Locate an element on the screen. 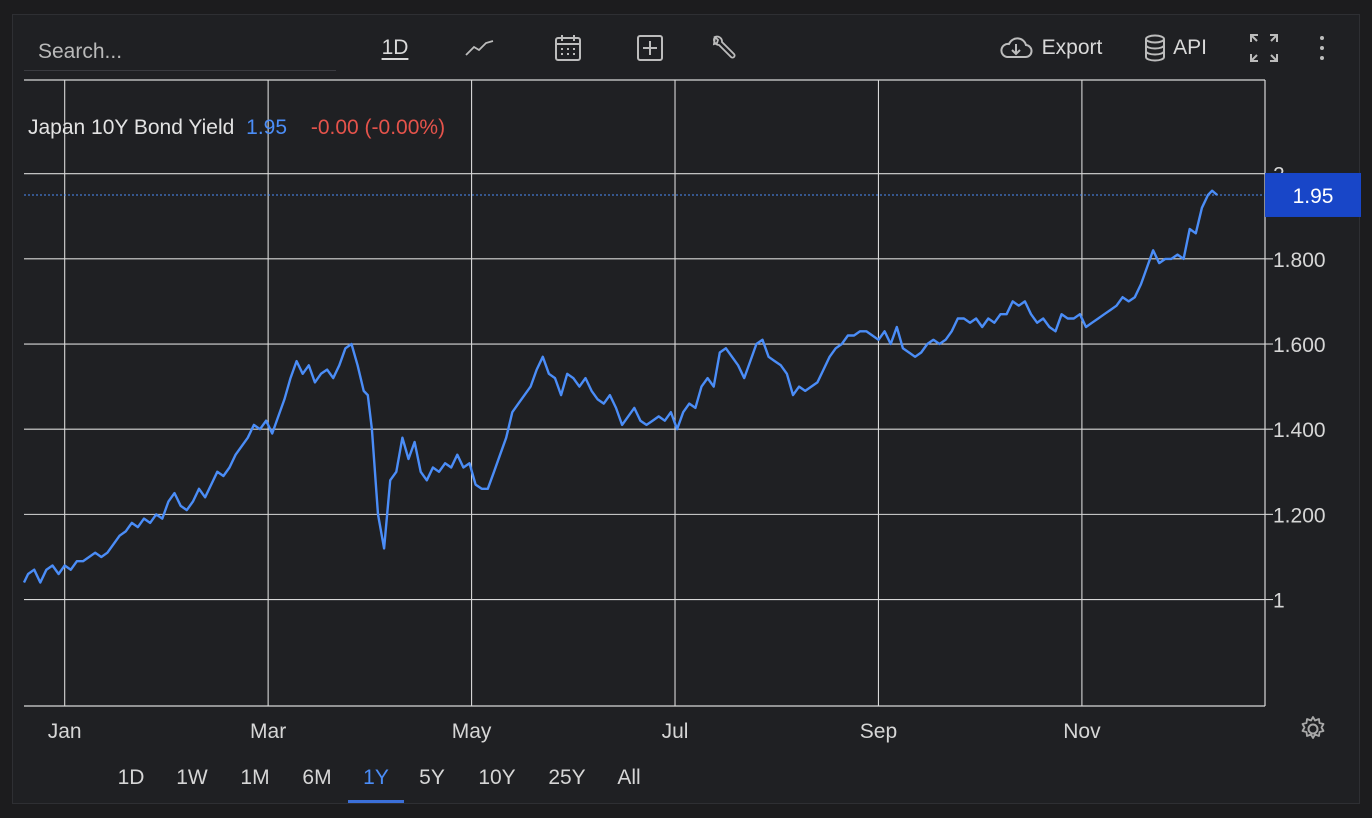 This screenshot has width=1372, height=818. x-tick-label: Sep is located at coordinates (878, 731).